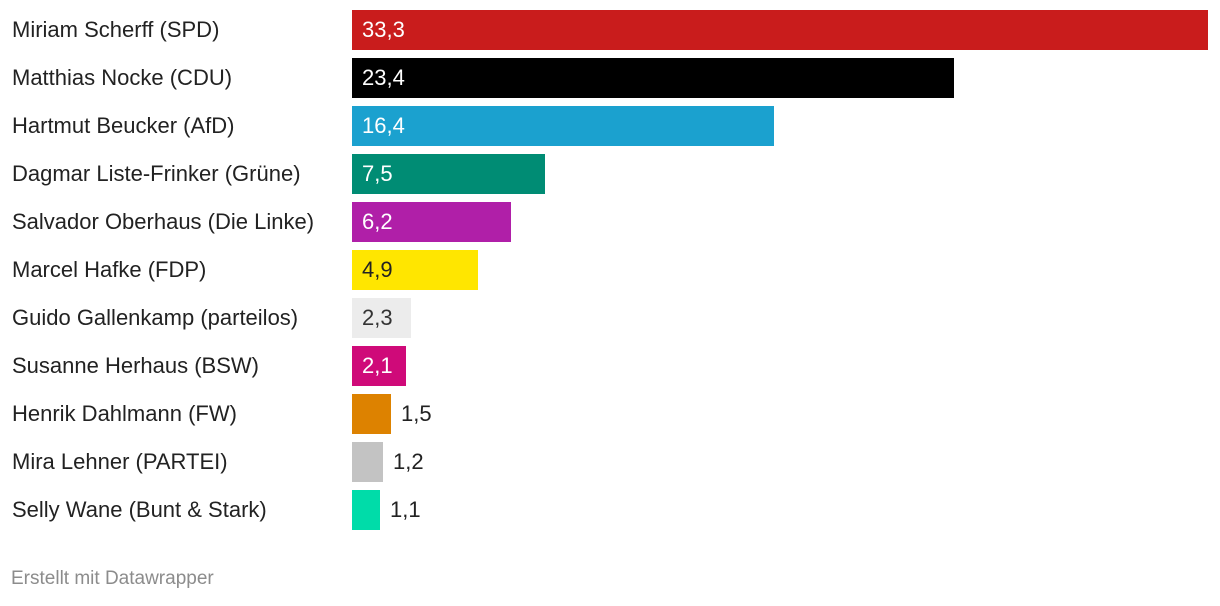  I want to click on category-label: Salvador Oberhaus (Die Linke), so click(163, 221).